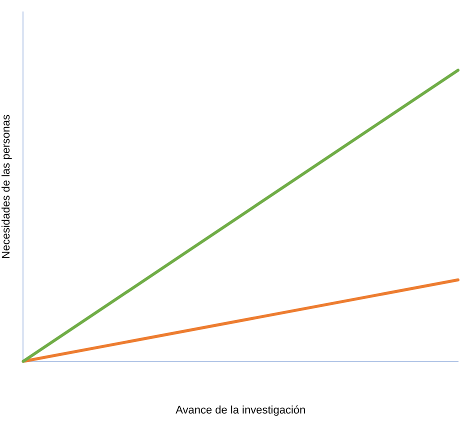  Describe the element at coordinates (241, 410) in the screenshot. I see `x-axis-title: Avance de la investigación` at that location.